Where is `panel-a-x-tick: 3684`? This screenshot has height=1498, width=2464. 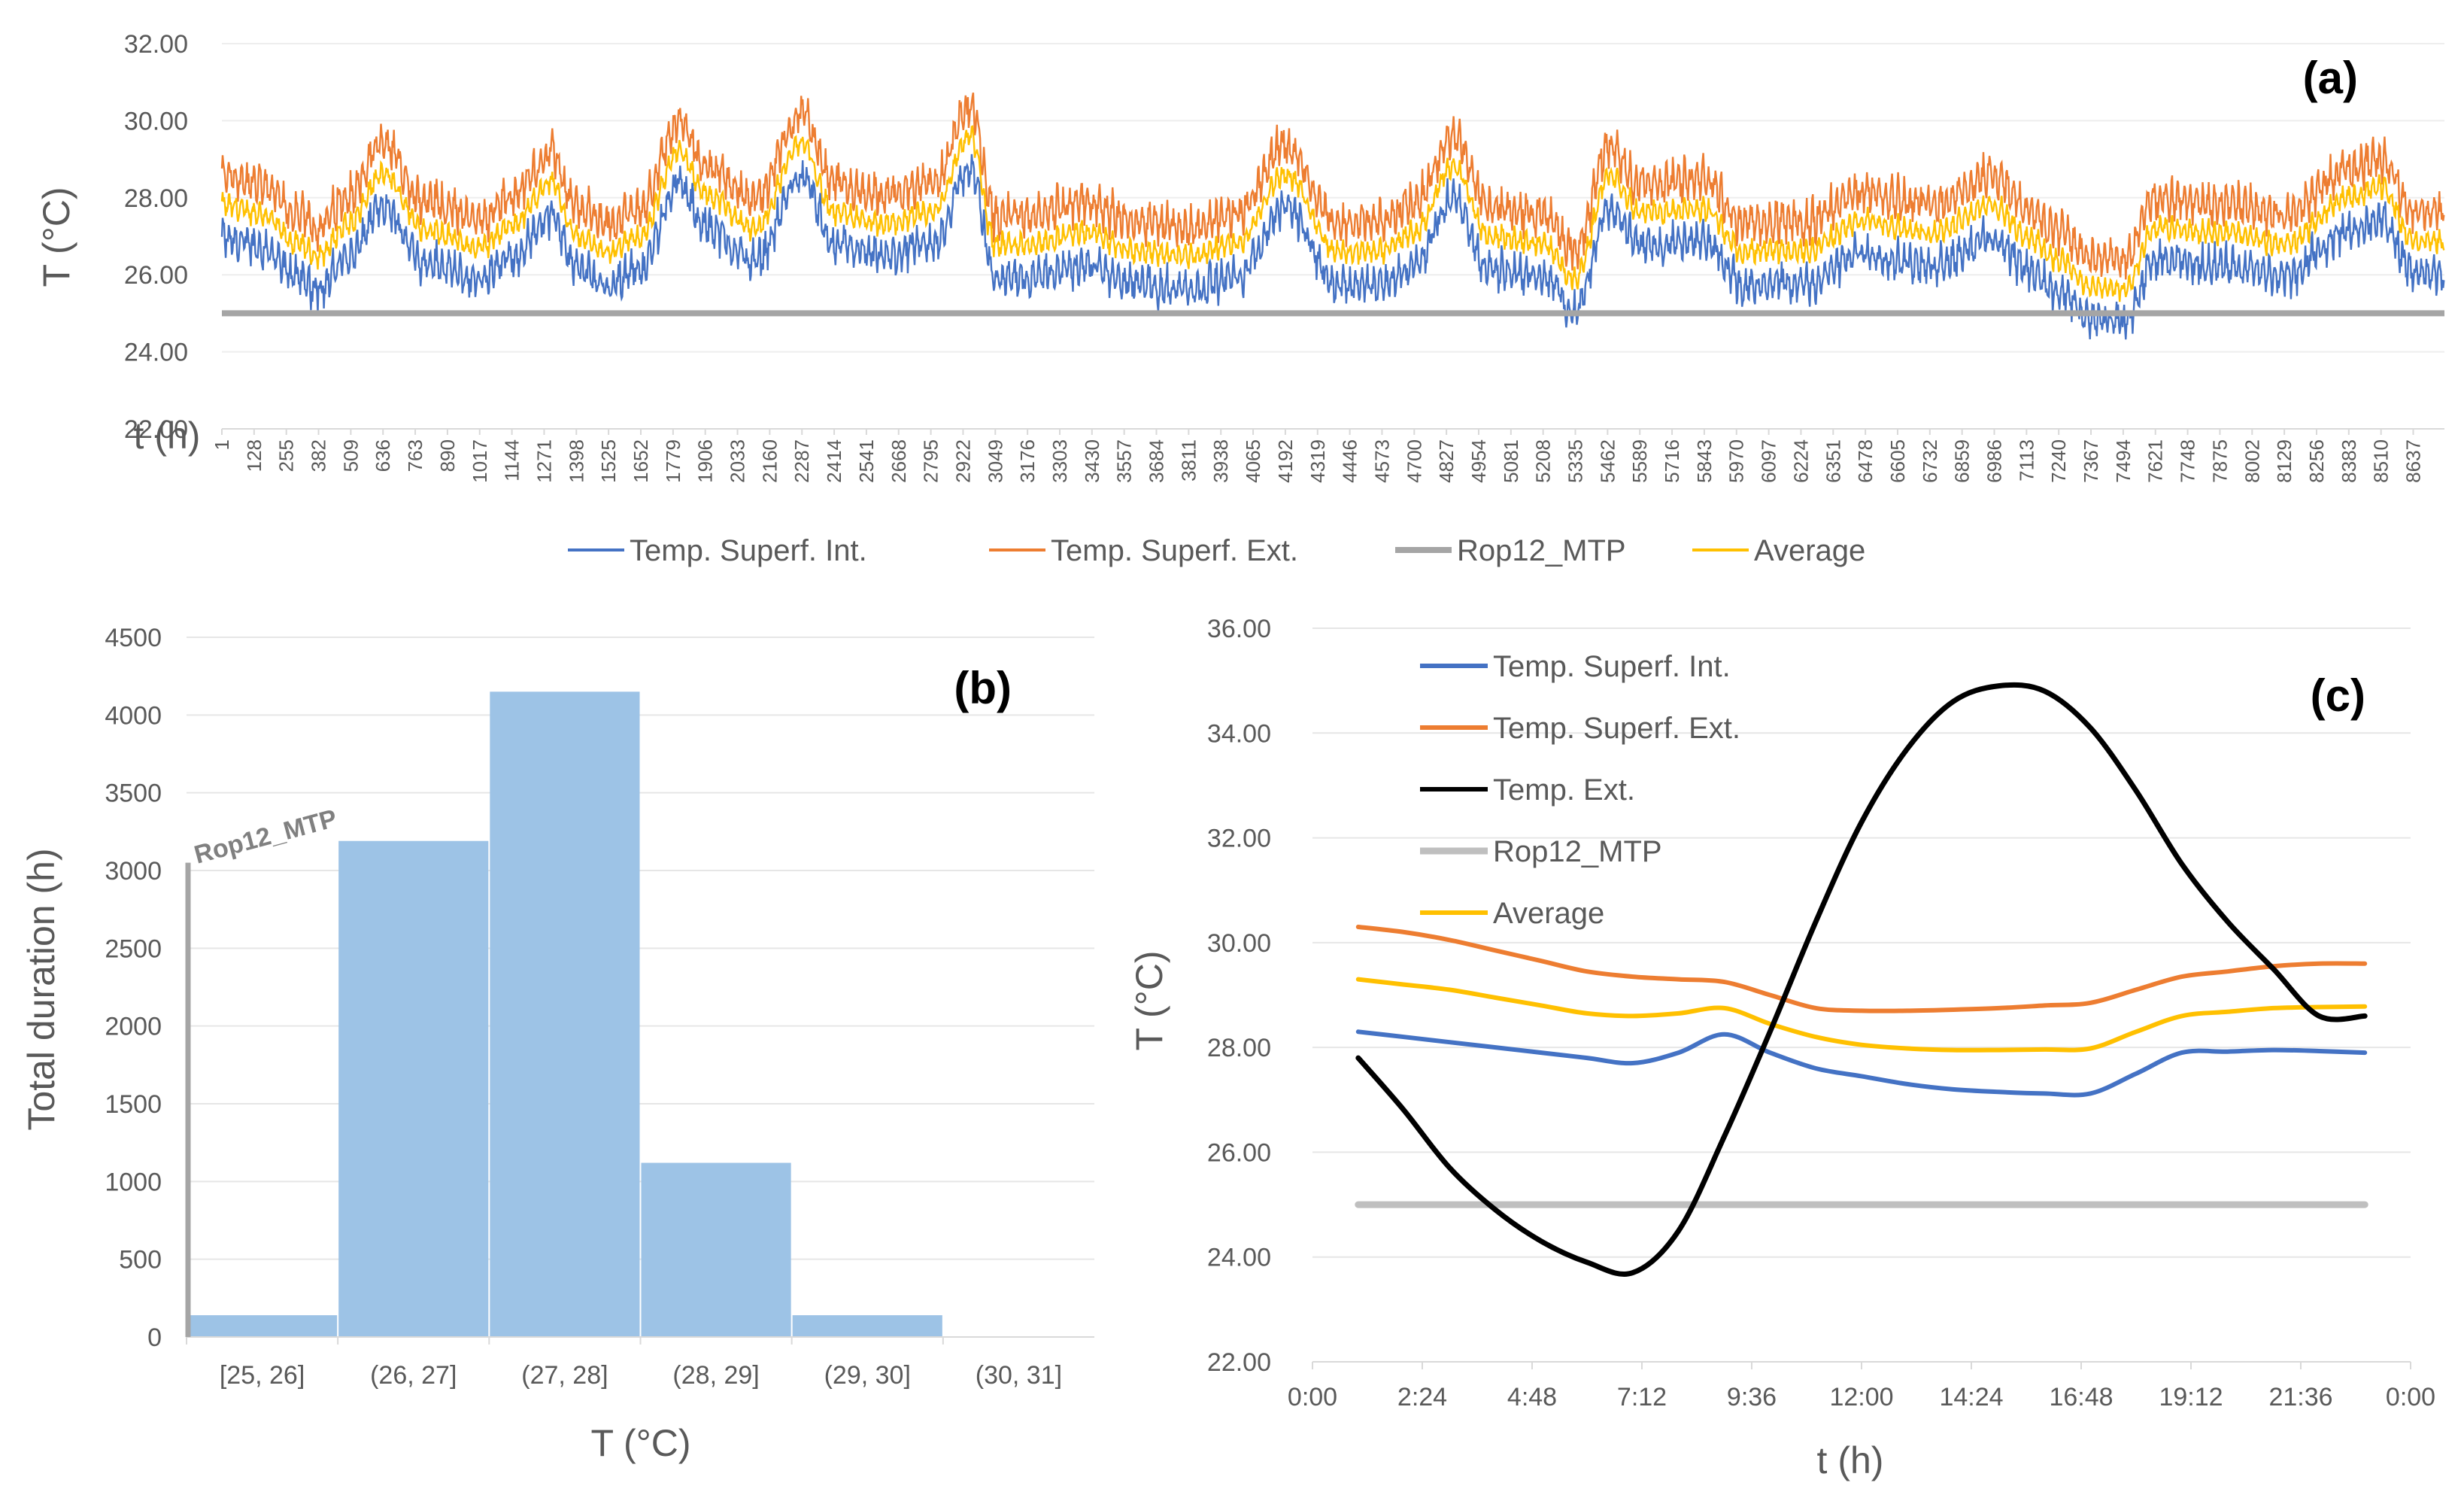 panel-a-x-tick: 3684 is located at coordinates (1157, 461).